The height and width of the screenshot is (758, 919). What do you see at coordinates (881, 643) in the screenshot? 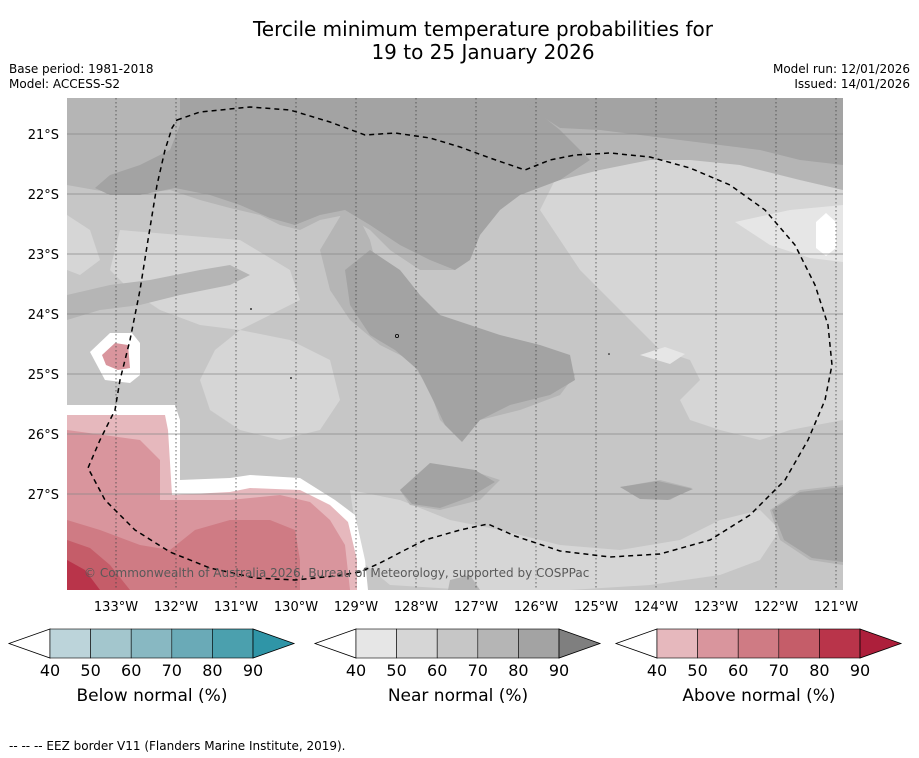
I see `above-normal-upper-extend` at bounding box center [881, 643].